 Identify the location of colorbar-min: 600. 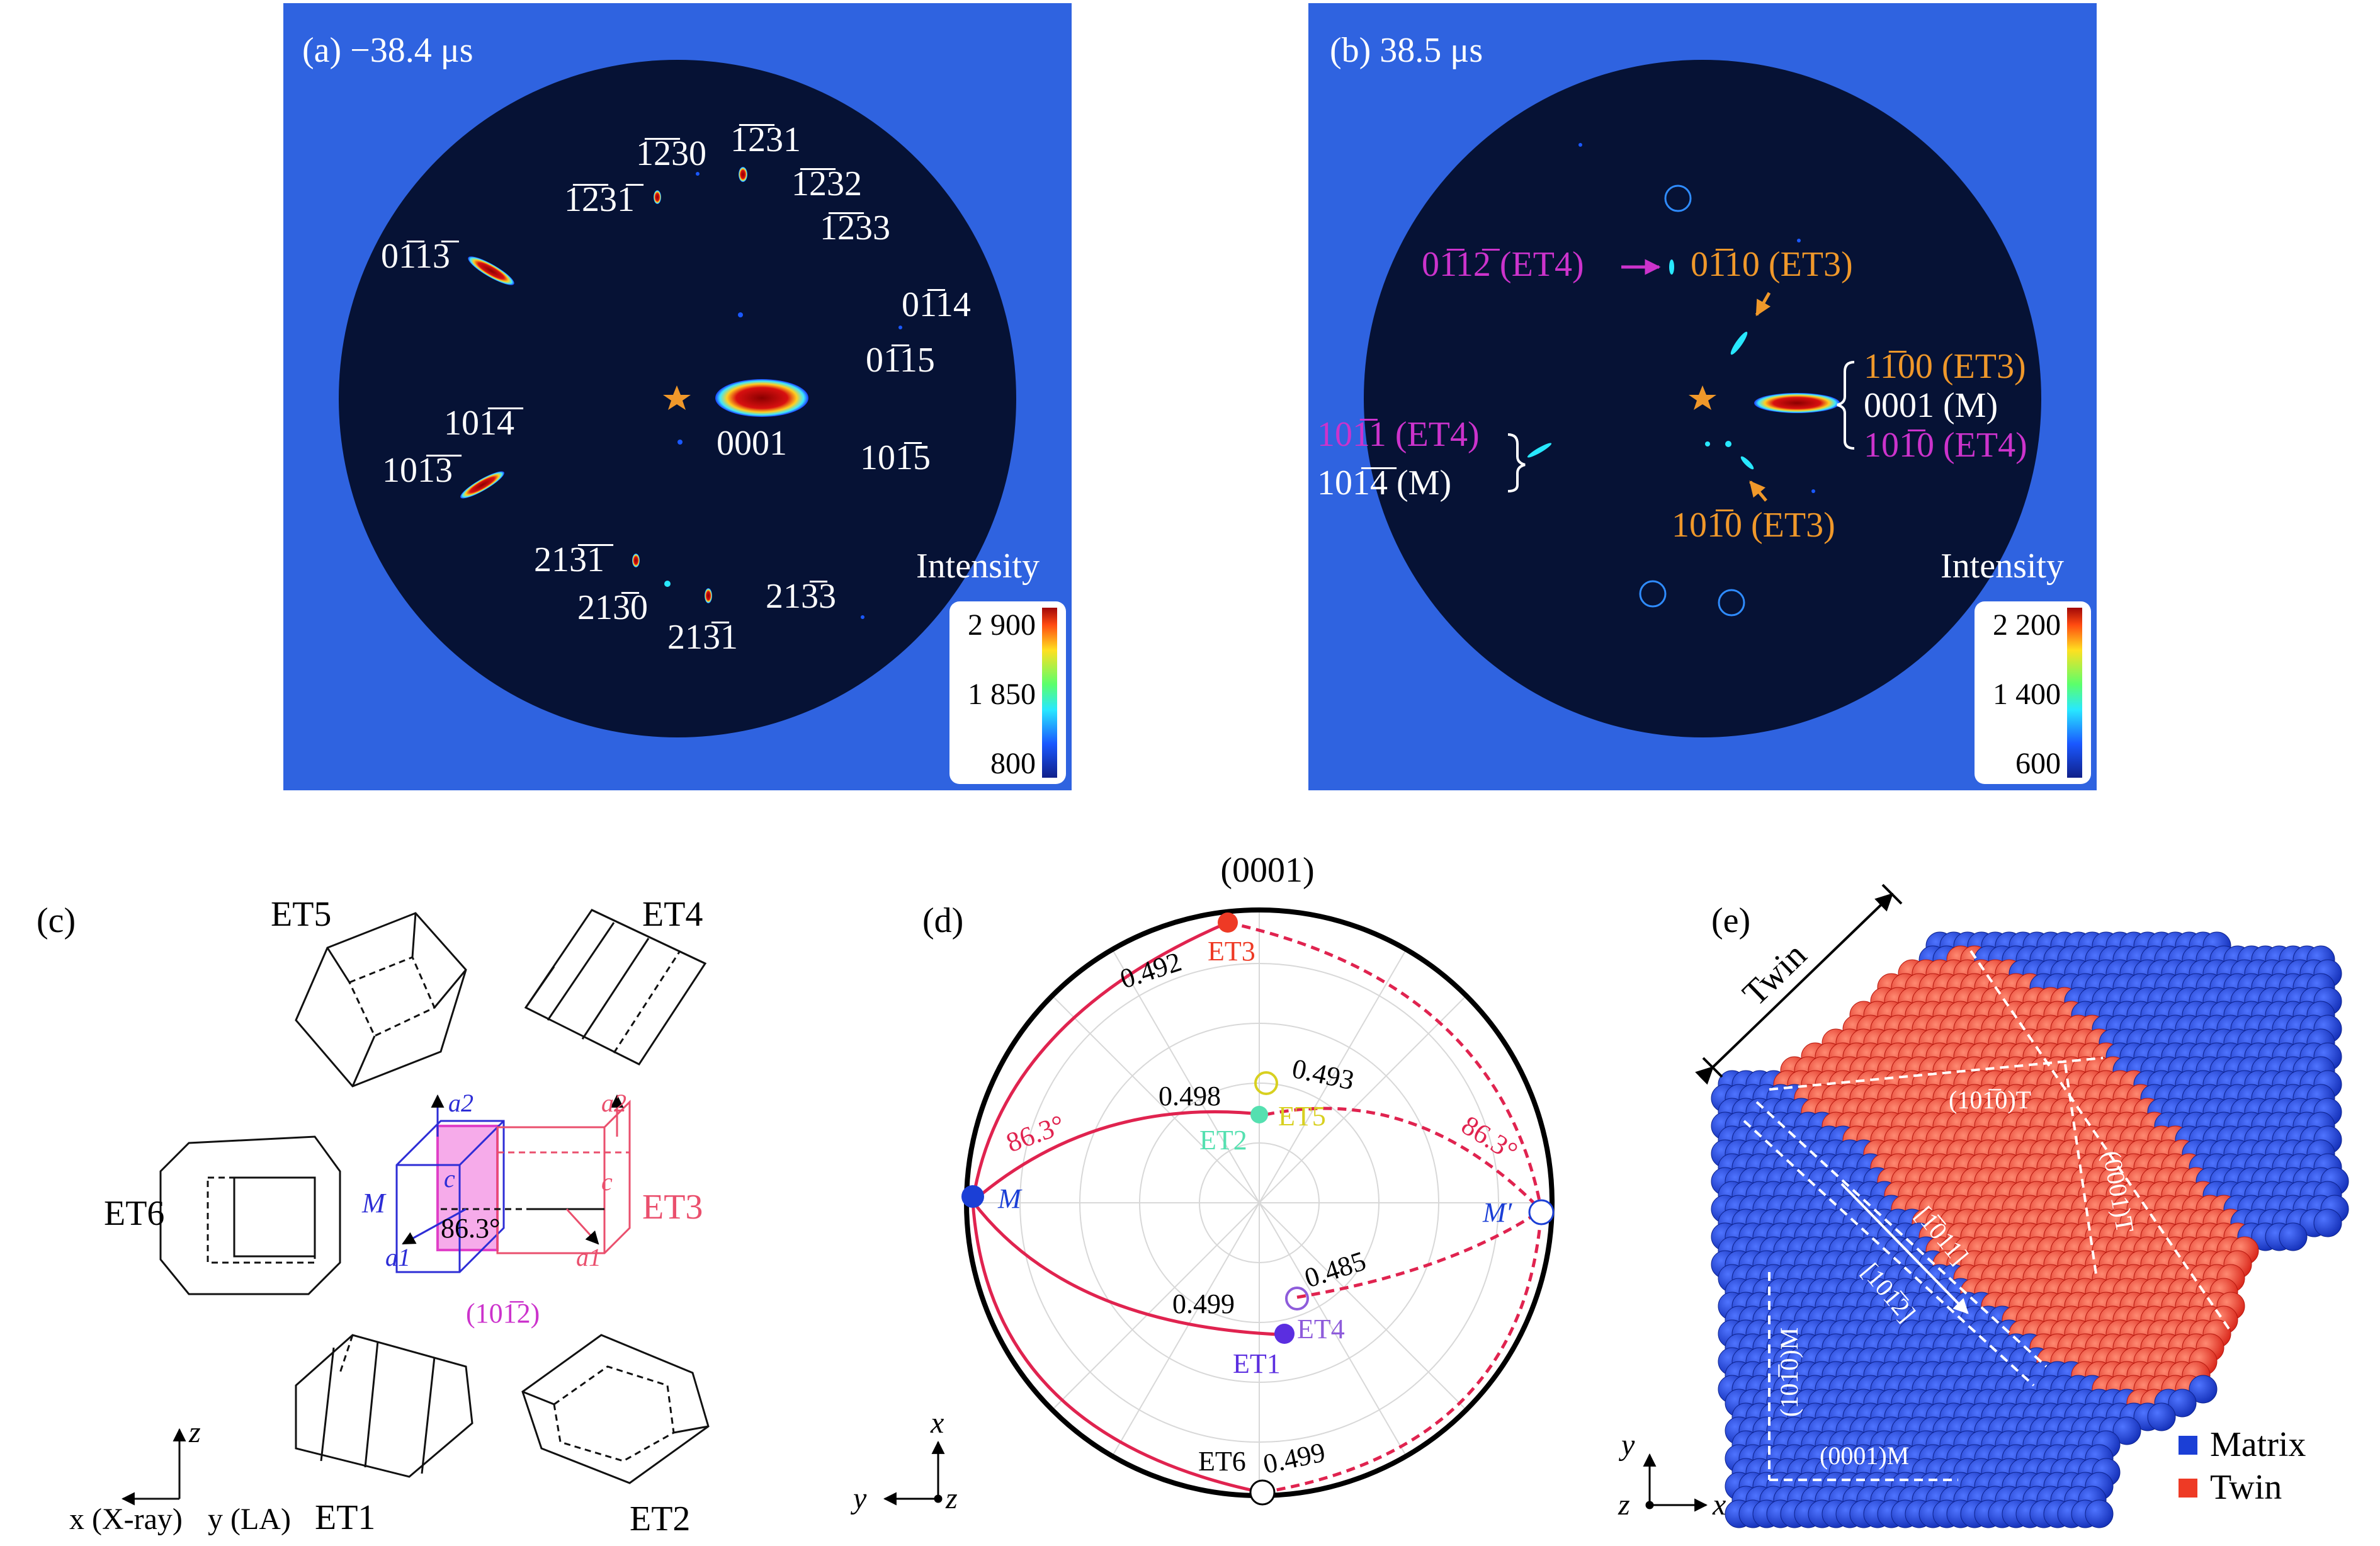
(2038, 764).